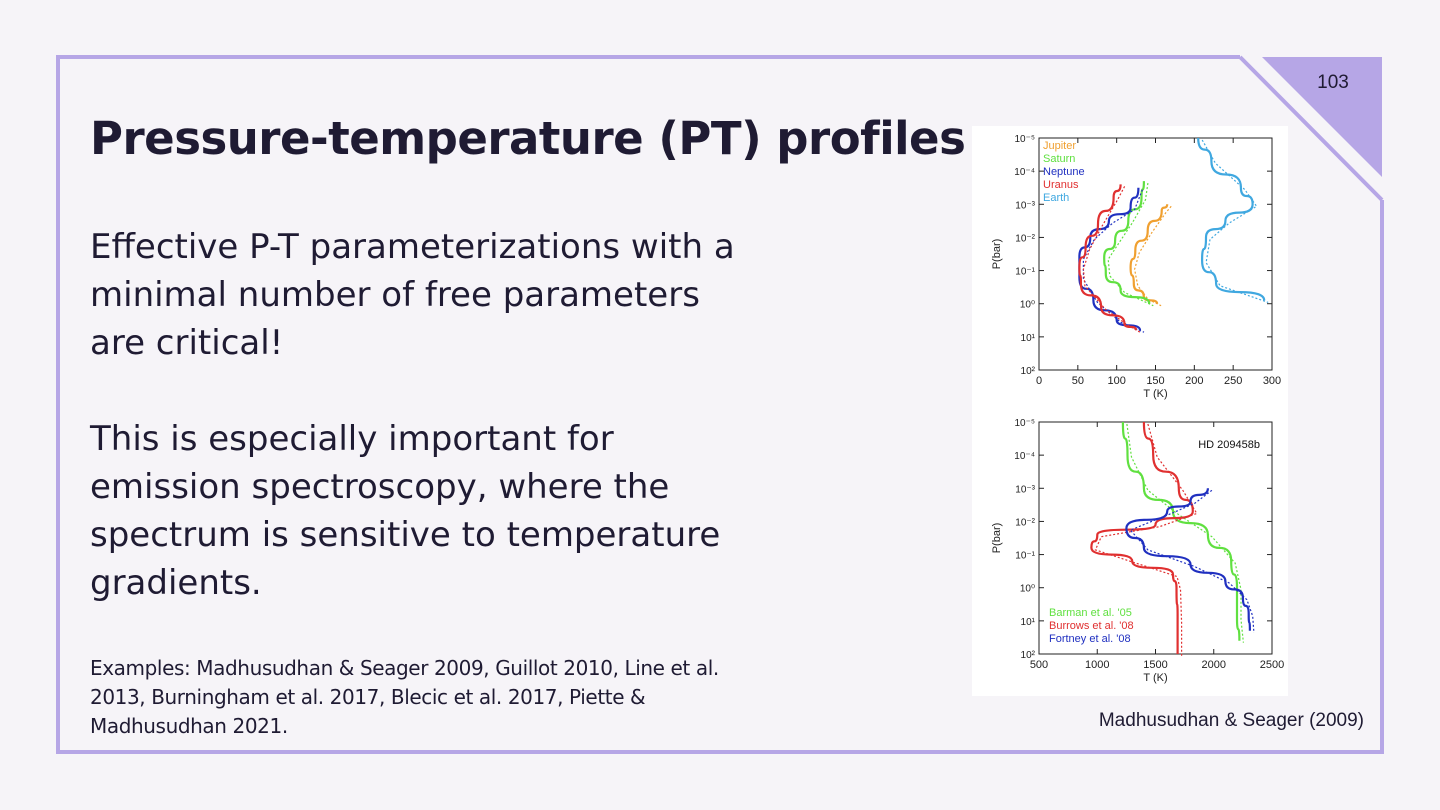 The width and height of the screenshot is (1440, 810). I want to click on paragraph-line: gradients., so click(176, 583).